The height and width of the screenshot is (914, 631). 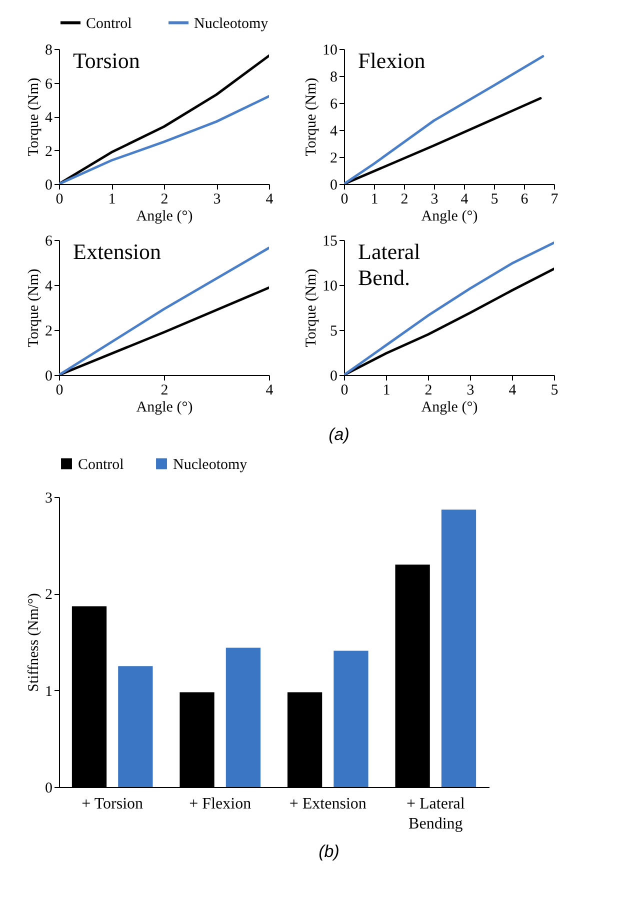 What do you see at coordinates (329, 851) in the screenshot?
I see `text: (b)` at bounding box center [329, 851].